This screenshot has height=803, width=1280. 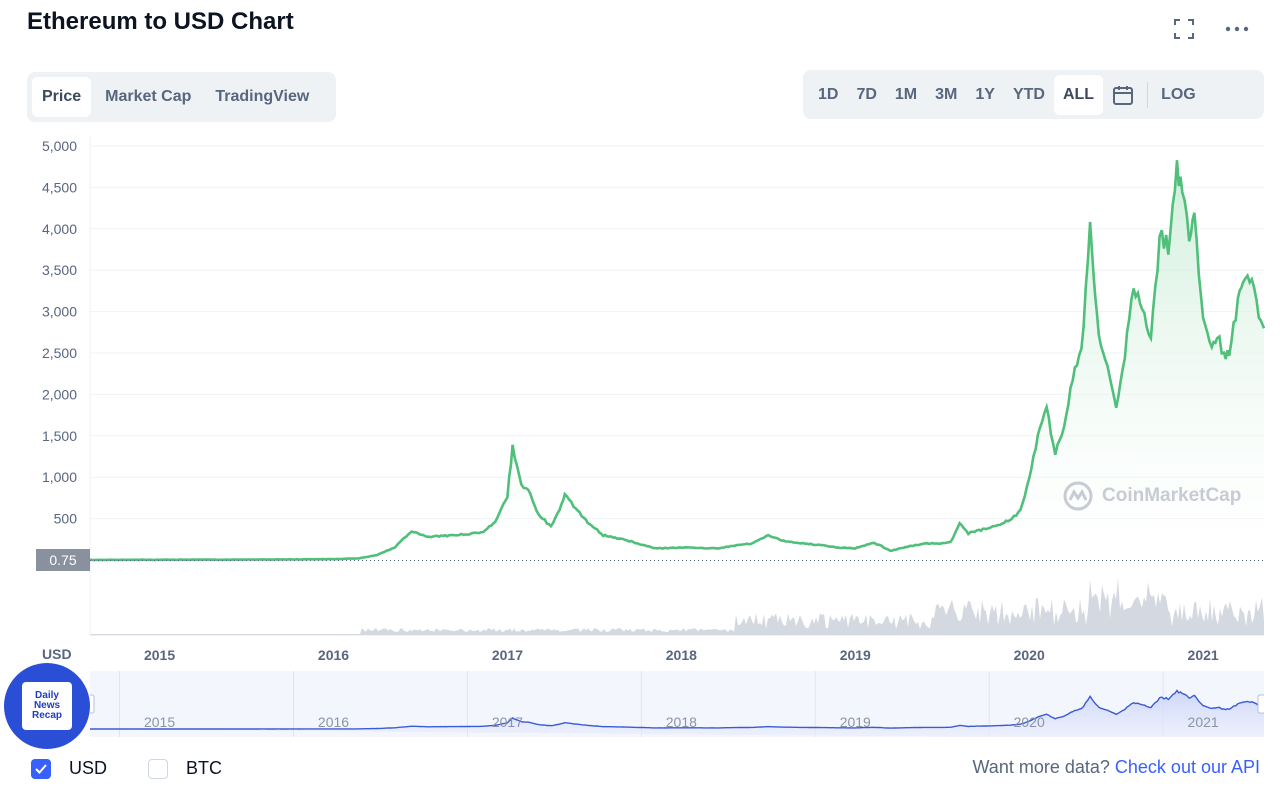 What do you see at coordinates (61, 97) in the screenshot?
I see `tab-price: Price` at bounding box center [61, 97].